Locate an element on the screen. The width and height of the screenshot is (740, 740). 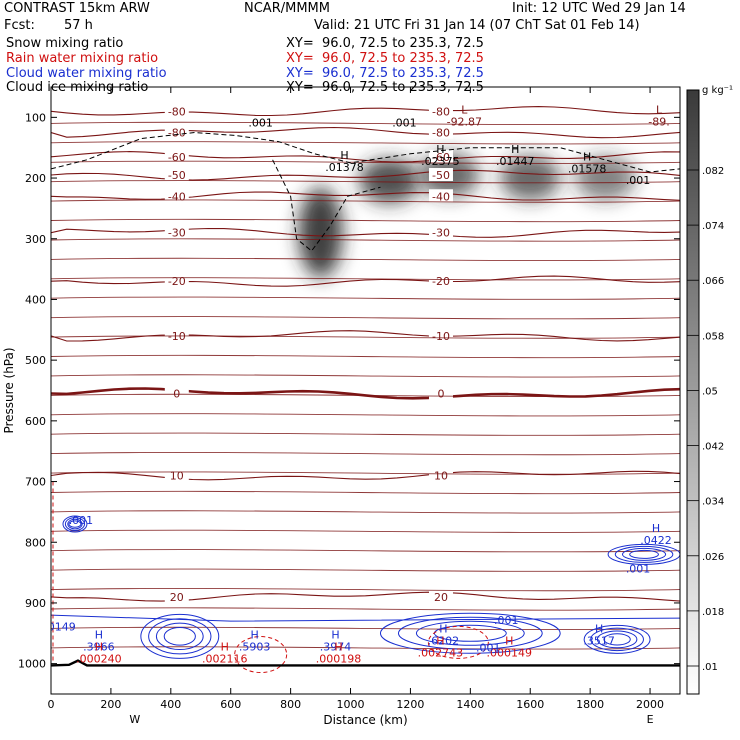
x-tick-label: 200 is located at coordinates (110, 704).